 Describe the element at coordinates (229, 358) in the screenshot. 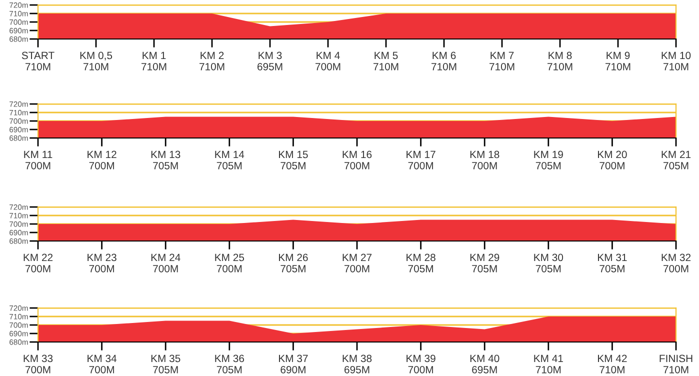

I see `x-tick-label: KM 36` at that location.